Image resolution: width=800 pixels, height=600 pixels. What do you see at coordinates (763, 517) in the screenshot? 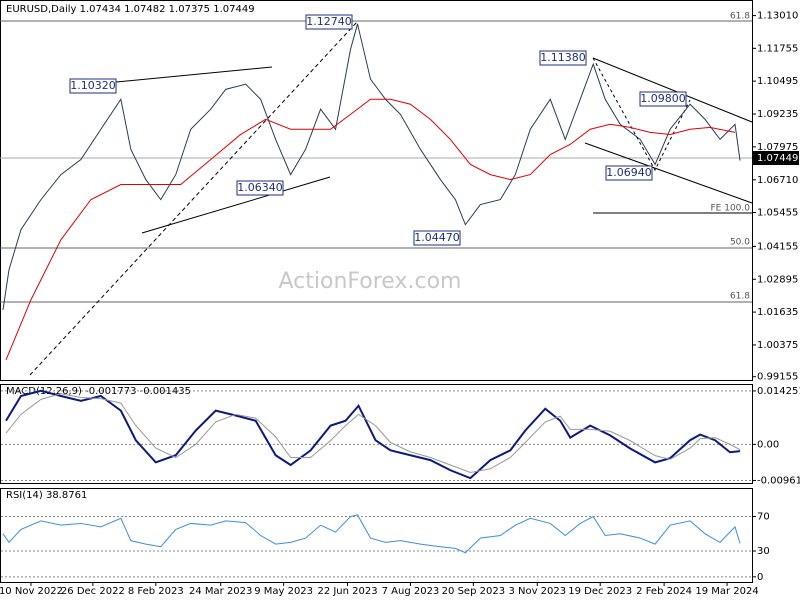
I see `y-tick-label: 70` at bounding box center [763, 517].